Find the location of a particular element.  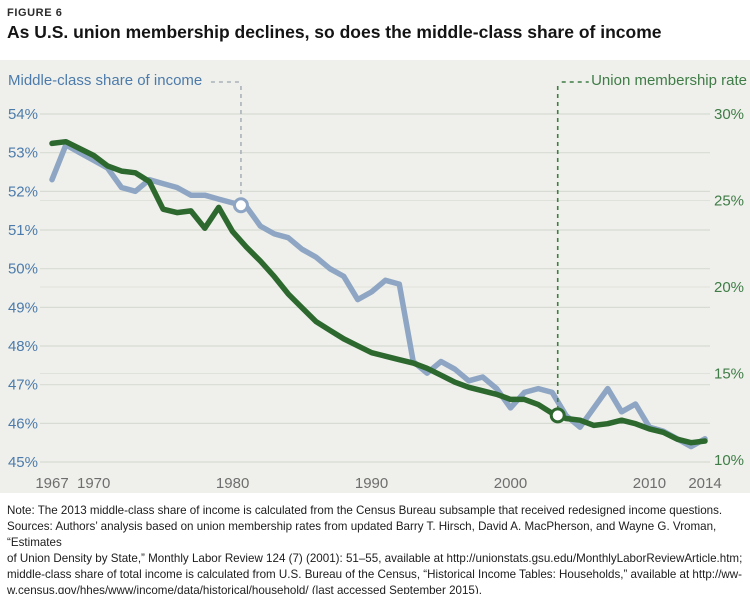

right-axis-tick-label: 10% is located at coordinates (729, 460).